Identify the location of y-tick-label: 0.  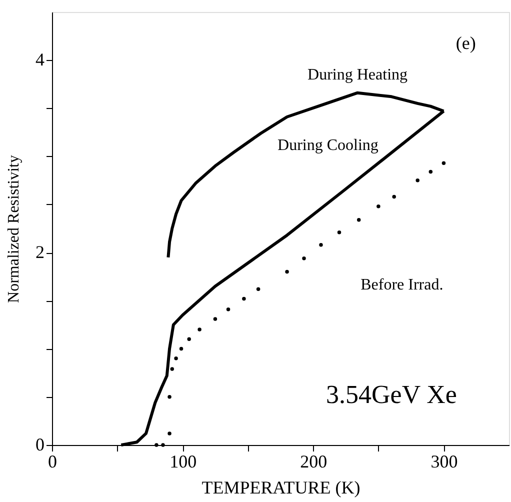
(40, 444).